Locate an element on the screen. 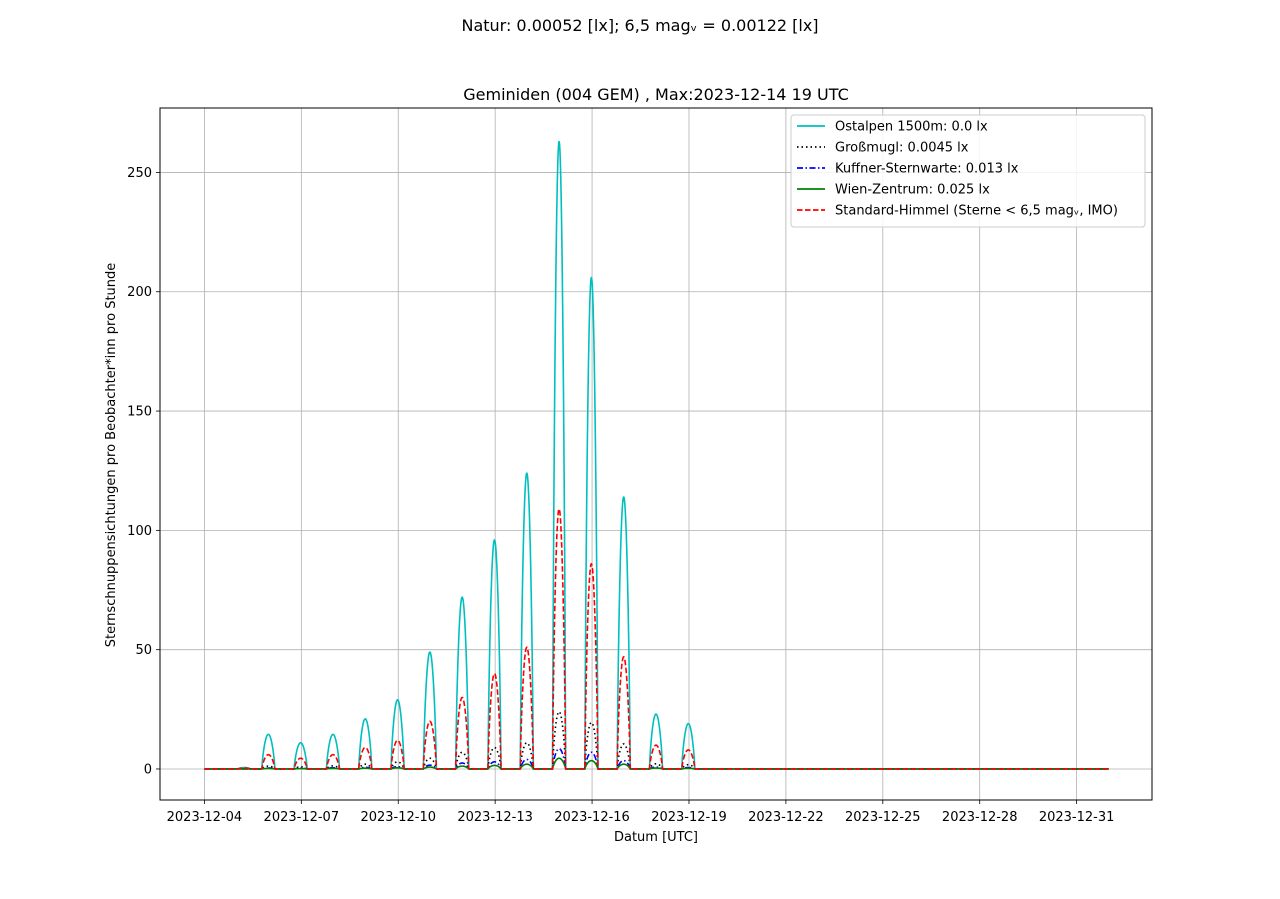 This screenshot has width=1280, height=899. legend-label-4: Wien-Zentrum: 0.025 lx is located at coordinates (912, 190).